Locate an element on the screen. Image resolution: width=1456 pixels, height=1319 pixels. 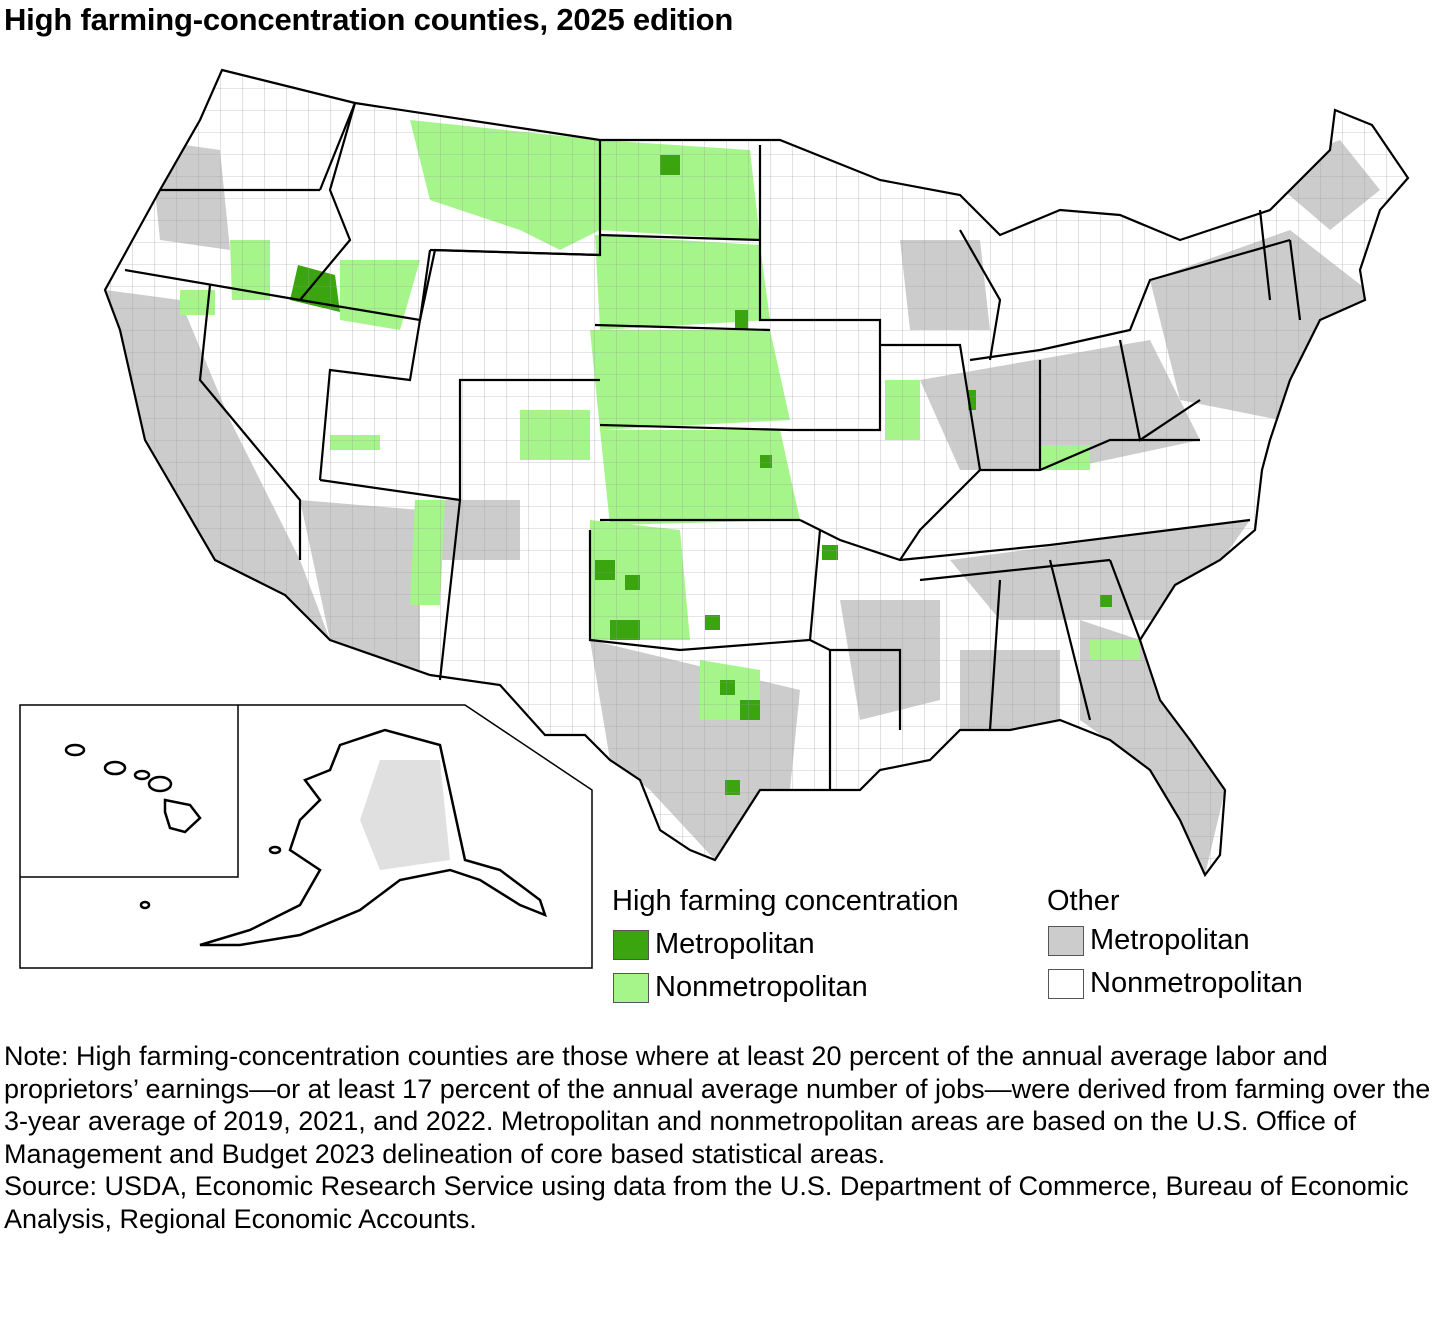
legend-label-other-metro: Metropolitan is located at coordinates (1170, 940).